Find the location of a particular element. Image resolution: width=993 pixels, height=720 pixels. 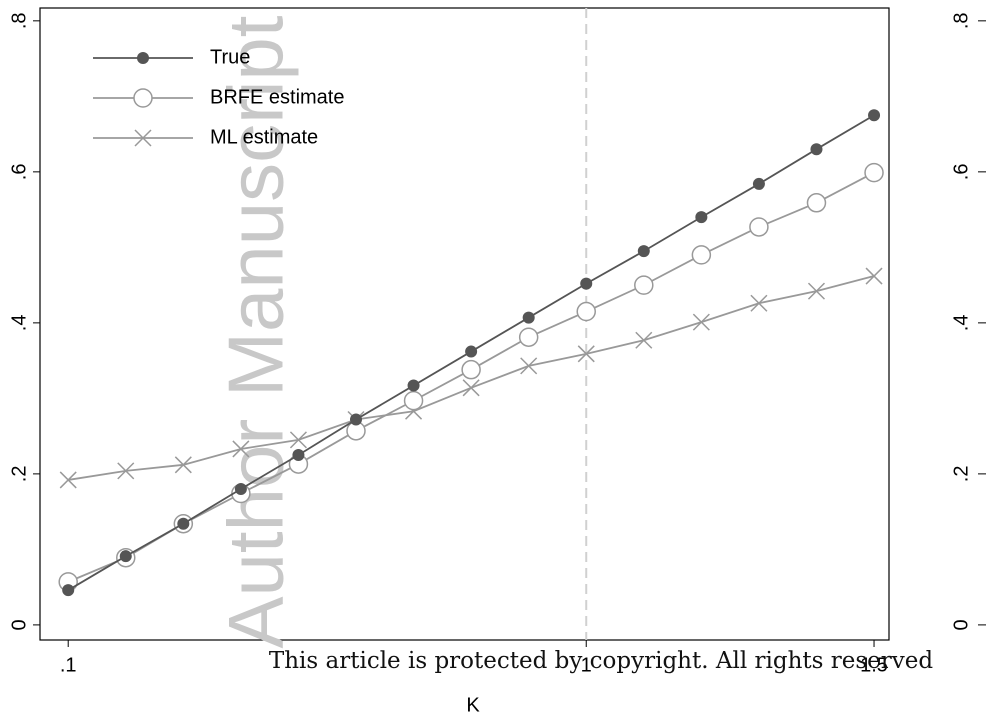

x-axis-title: K is located at coordinates (473, 705).